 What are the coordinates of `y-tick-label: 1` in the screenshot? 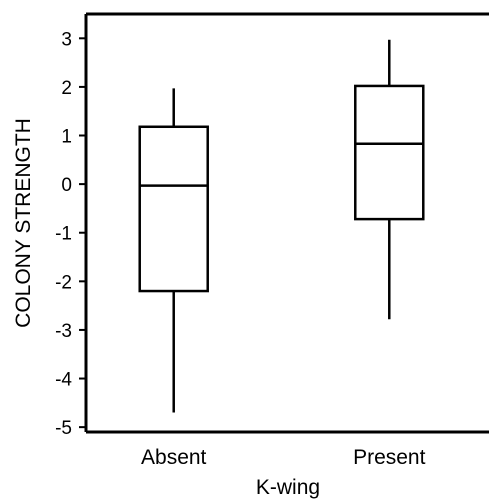 It's located at (66, 137).